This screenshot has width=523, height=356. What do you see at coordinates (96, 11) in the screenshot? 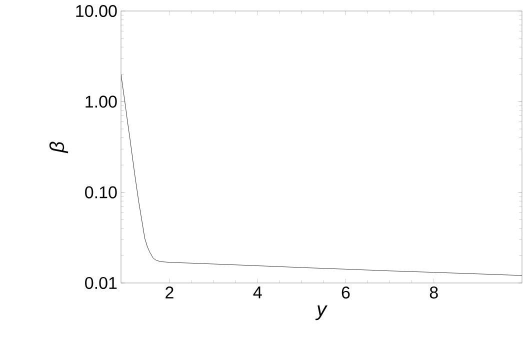
I see `y-tick-label: 10.00` at bounding box center [96, 11].